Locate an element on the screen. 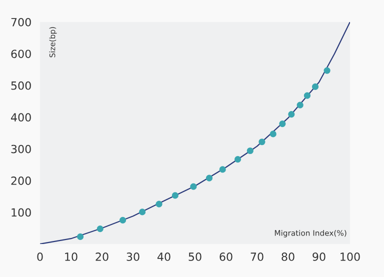  x-tick-label: 0 is located at coordinates (40, 256).